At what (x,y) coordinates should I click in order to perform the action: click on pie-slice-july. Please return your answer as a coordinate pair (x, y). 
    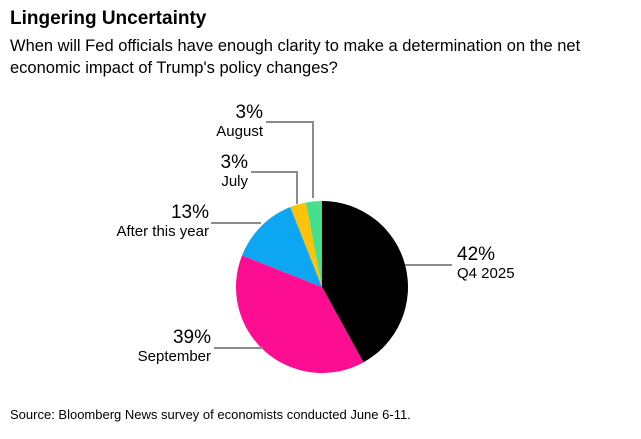
    Looking at the image, I should click on (306, 244).